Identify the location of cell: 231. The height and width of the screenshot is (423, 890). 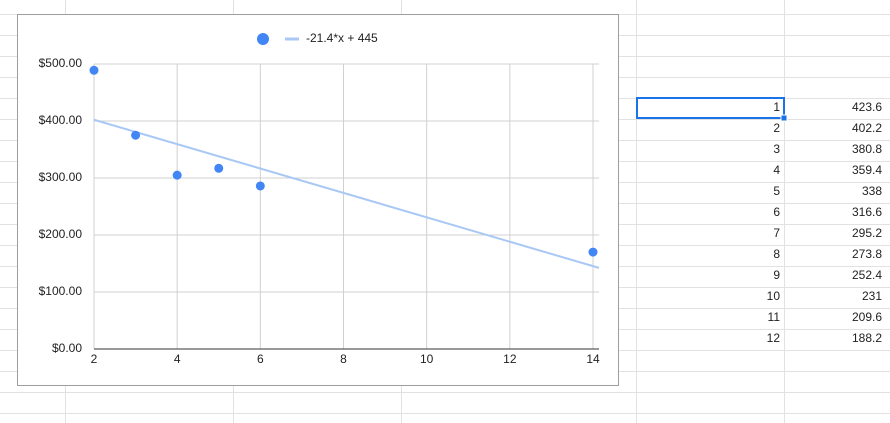
(872, 296).